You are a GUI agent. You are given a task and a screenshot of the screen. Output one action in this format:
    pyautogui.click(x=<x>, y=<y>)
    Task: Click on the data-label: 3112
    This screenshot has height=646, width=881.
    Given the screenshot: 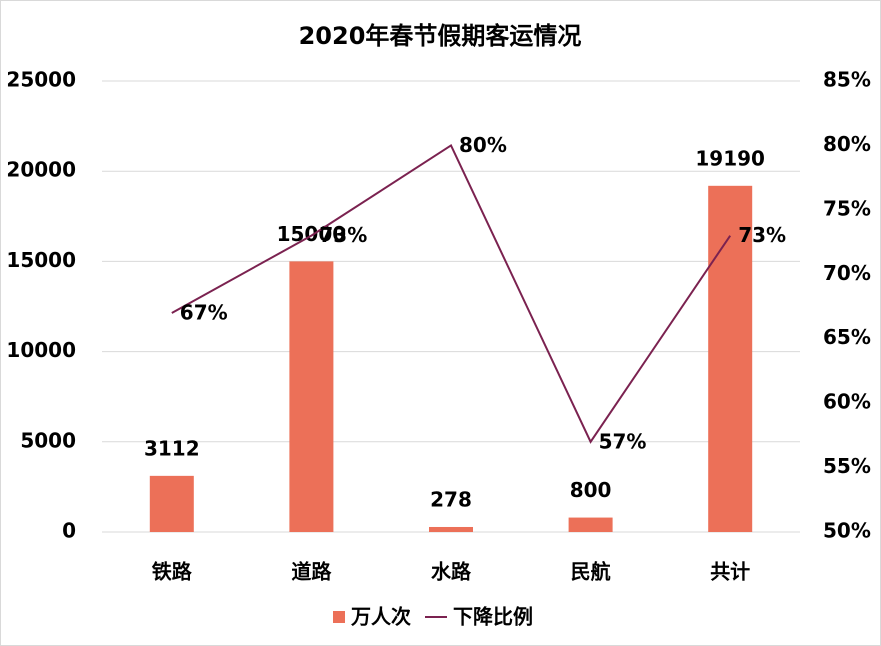 What is the action you would take?
    pyautogui.click(x=172, y=448)
    